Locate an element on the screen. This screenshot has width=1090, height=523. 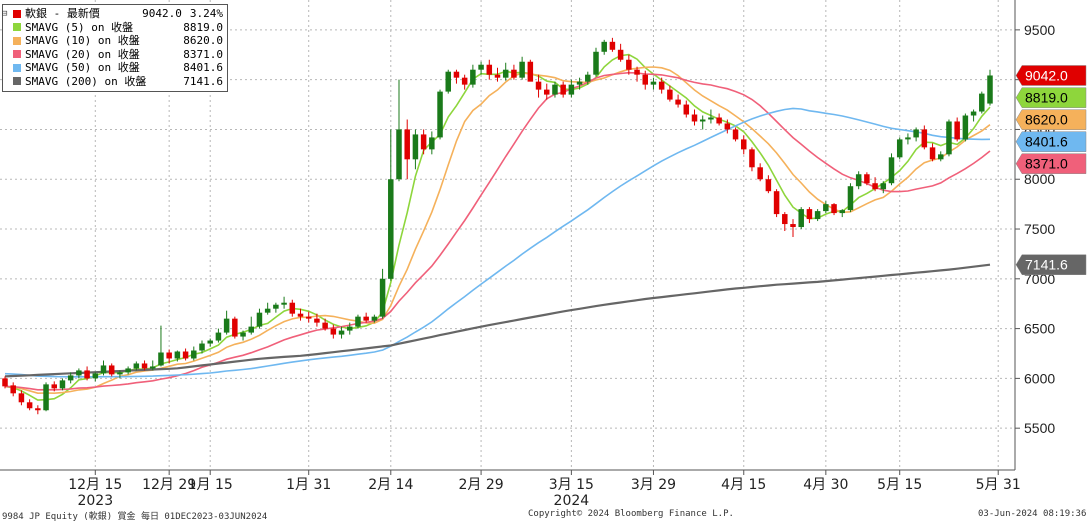
legend-label: SMAVG (20) on 收盤 is located at coordinates (82, 54).